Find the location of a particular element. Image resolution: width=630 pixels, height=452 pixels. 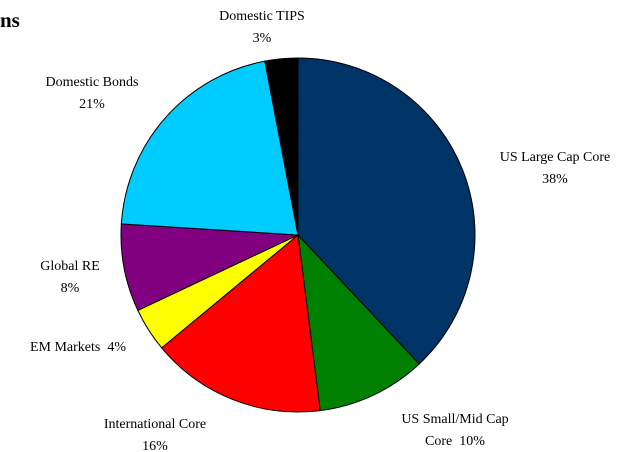

category-label: EM Markets is located at coordinates (65, 347).